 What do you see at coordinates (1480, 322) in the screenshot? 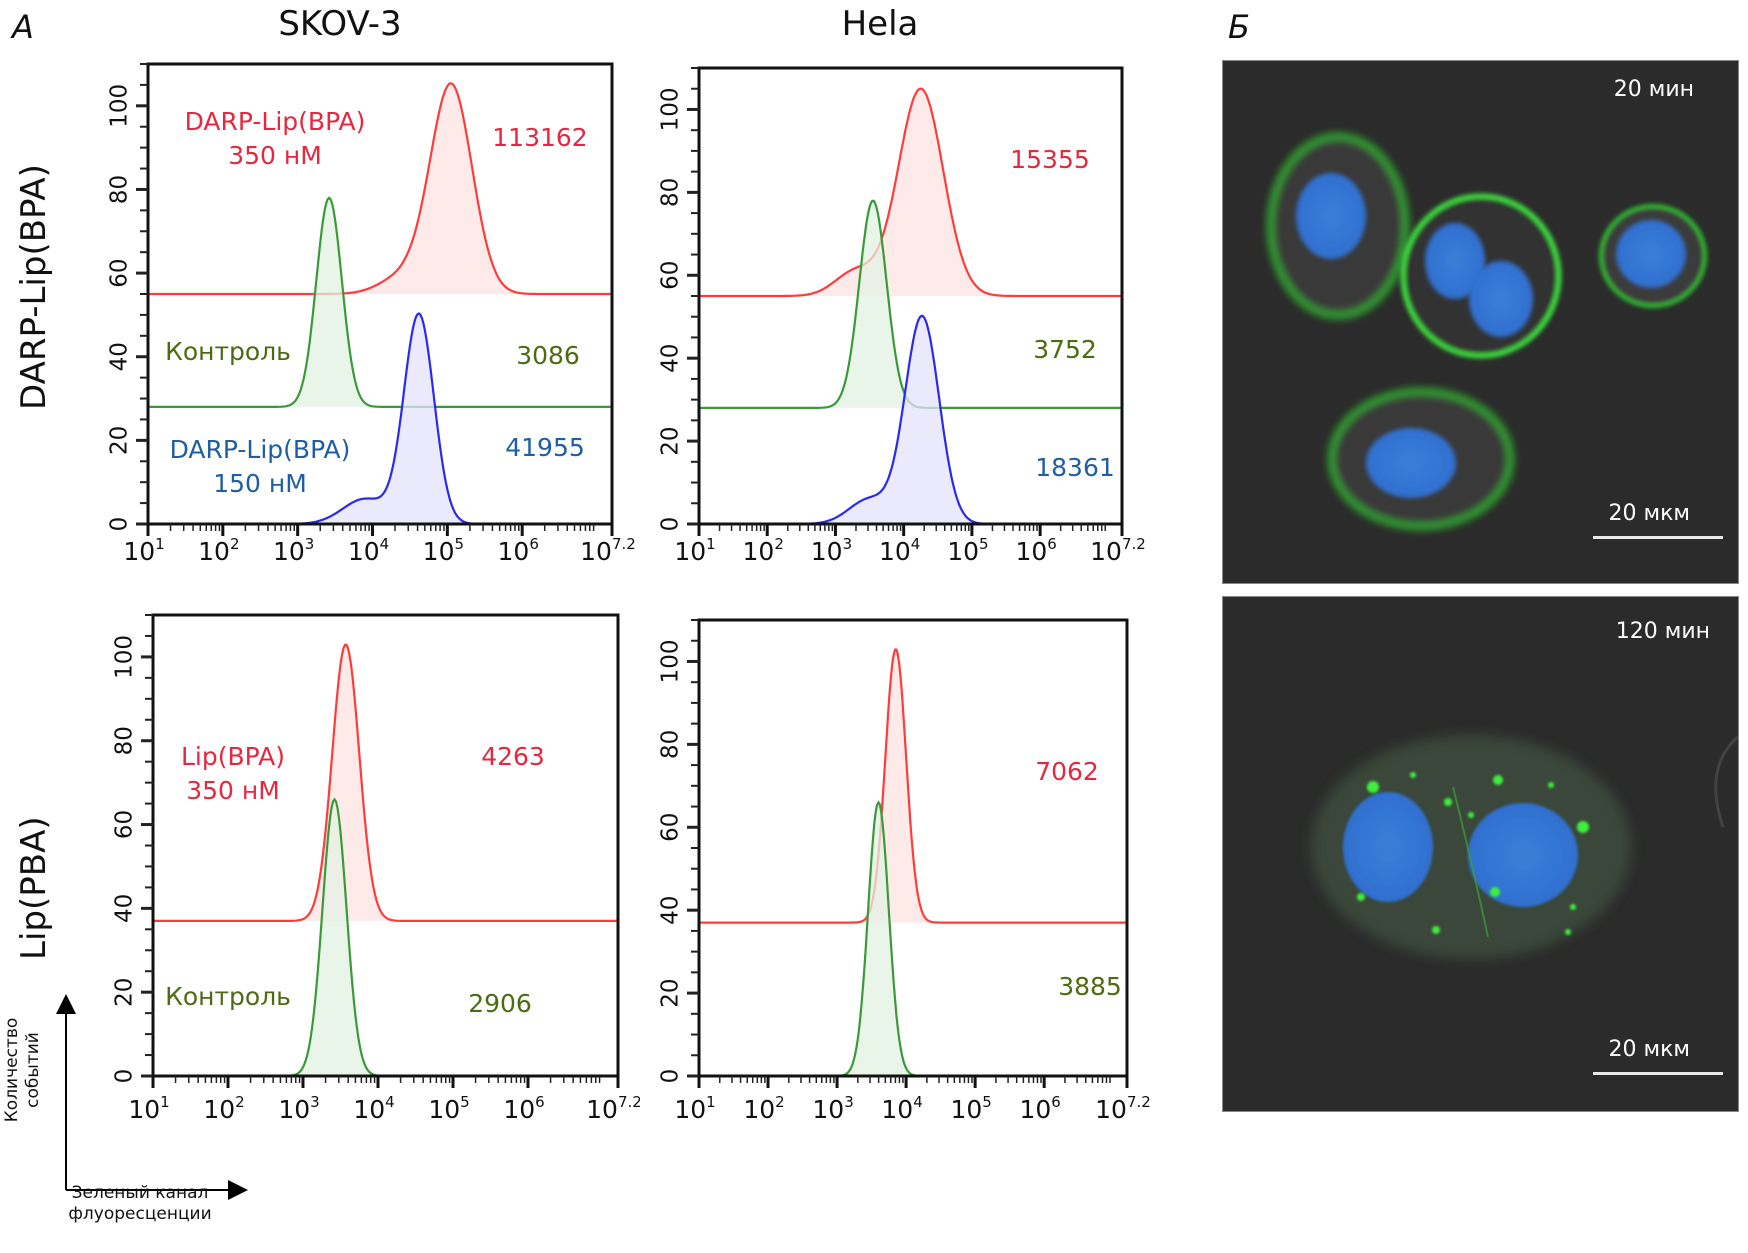
I see `microscopy-image-20min: 20 мин 20 мкм` at bounding box center [1480, 322].